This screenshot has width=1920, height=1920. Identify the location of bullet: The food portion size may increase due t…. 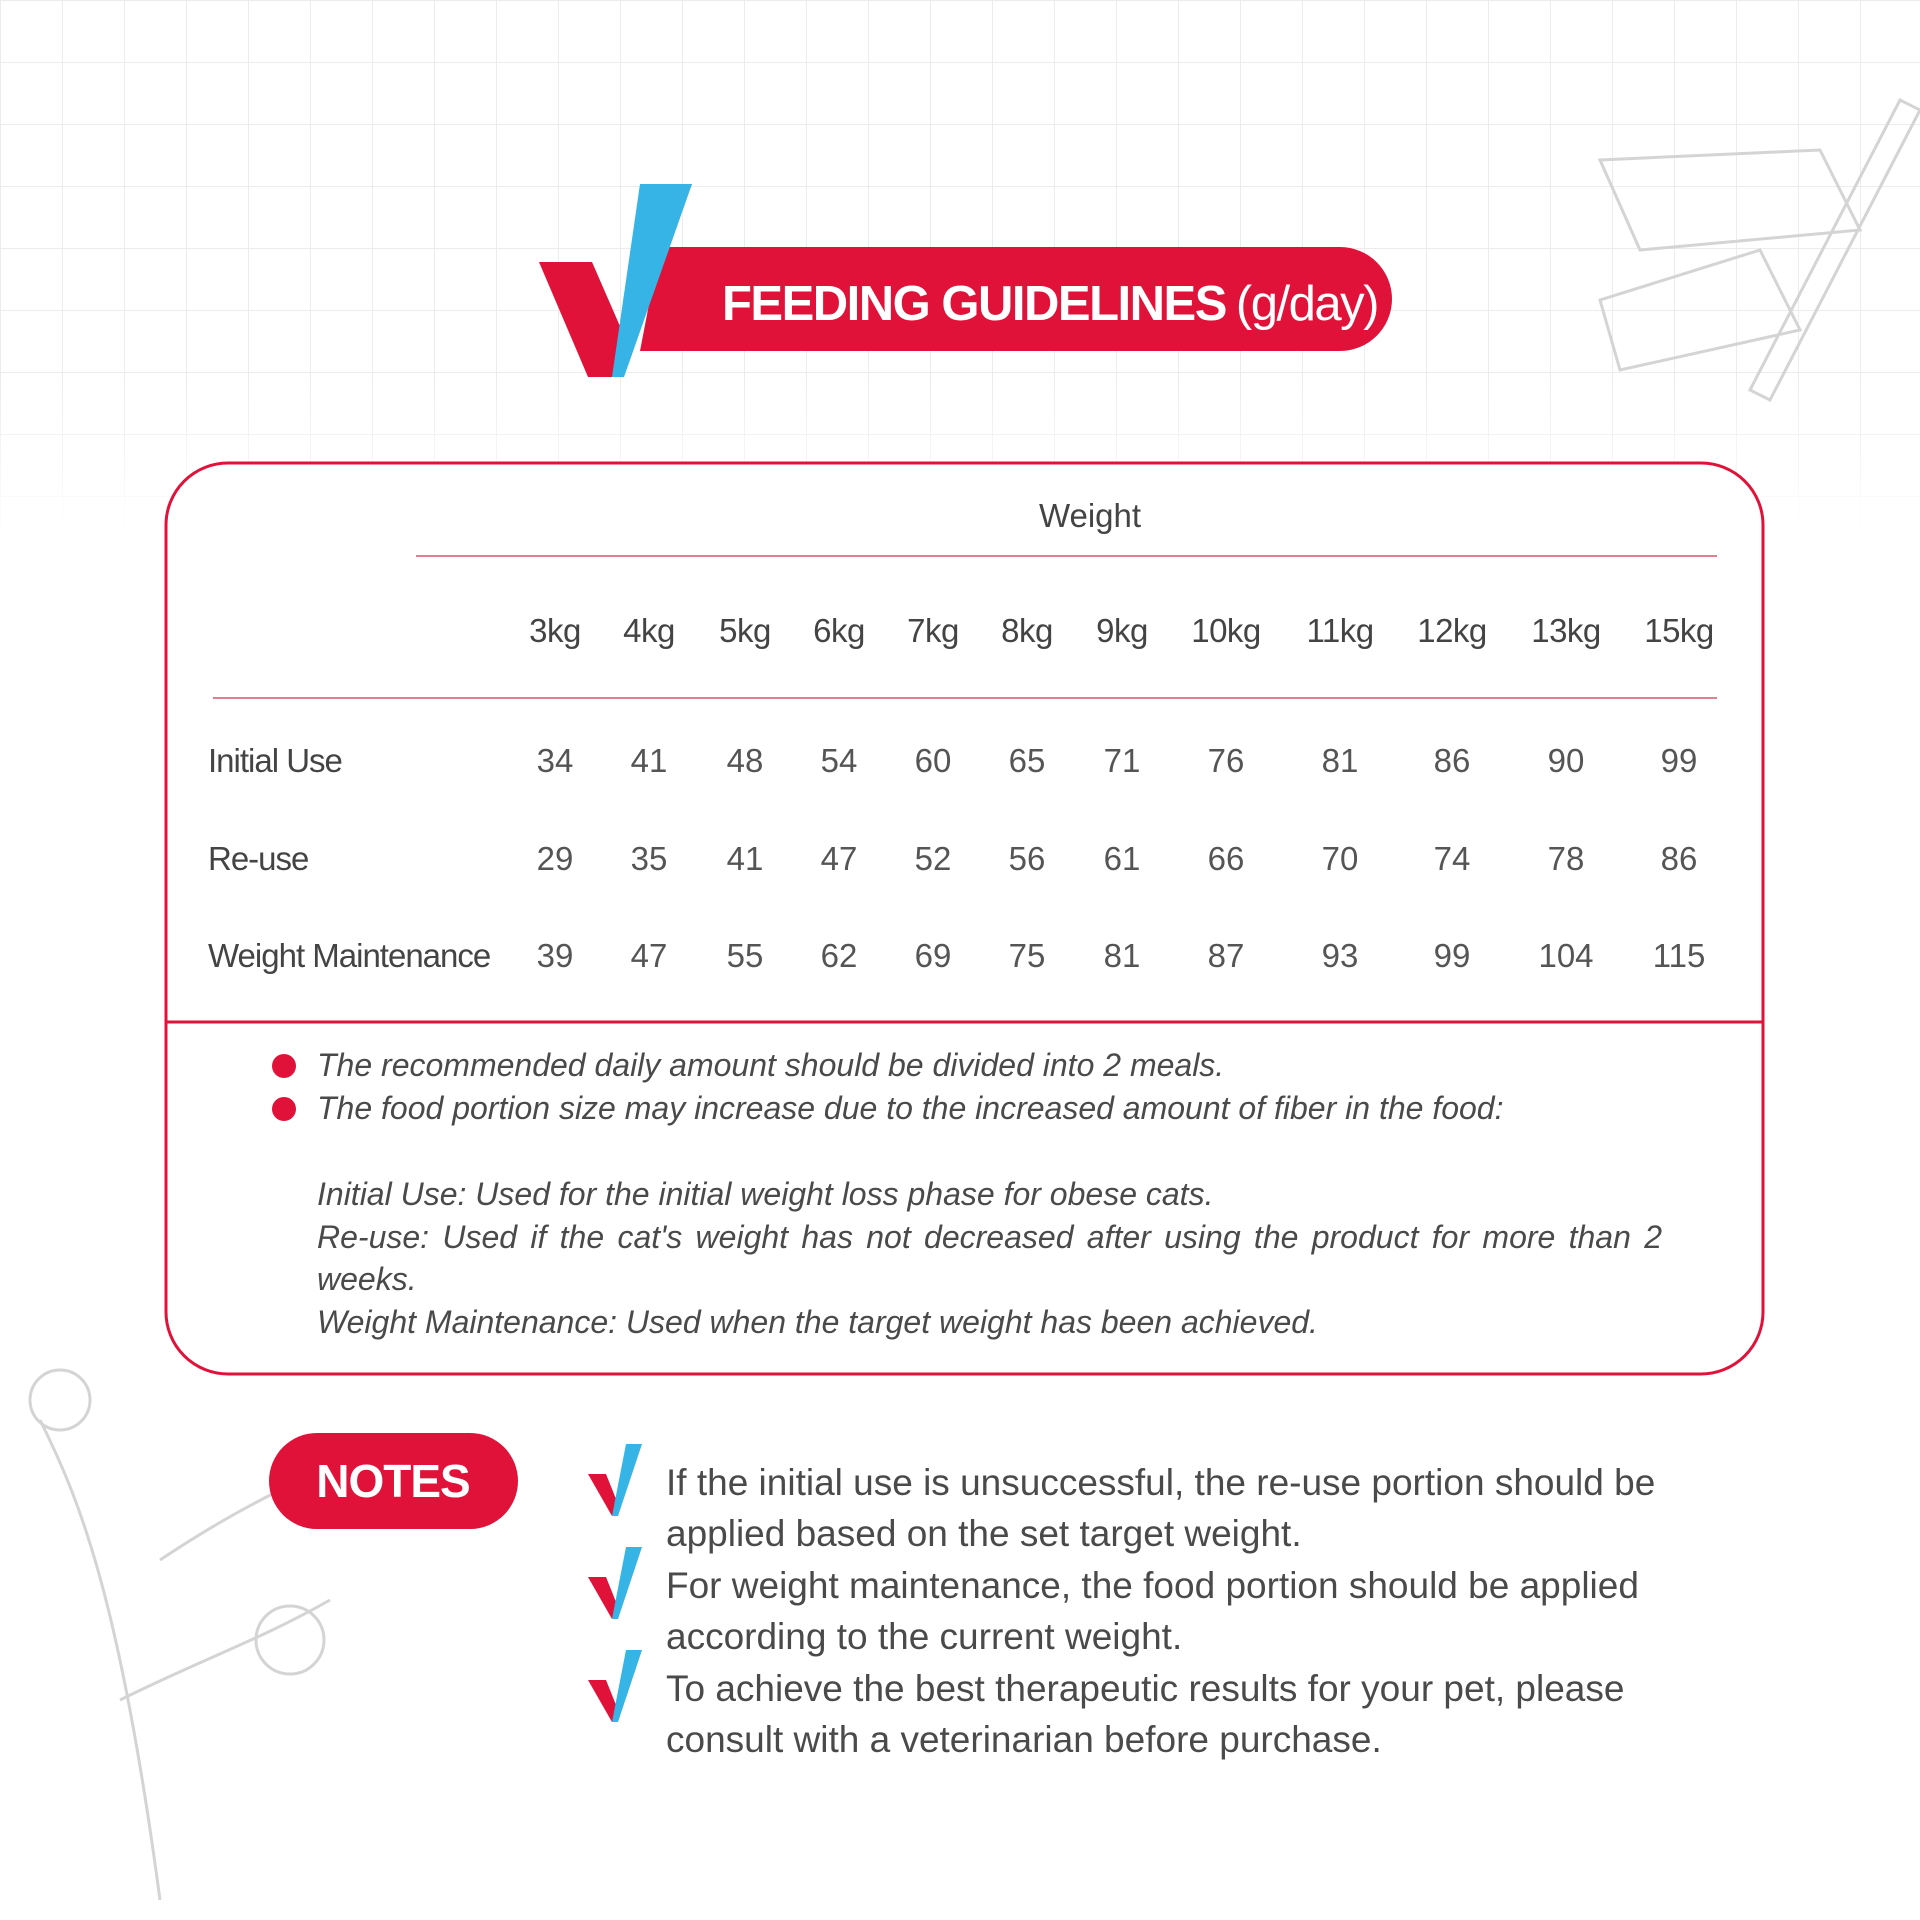
(910, 1108).